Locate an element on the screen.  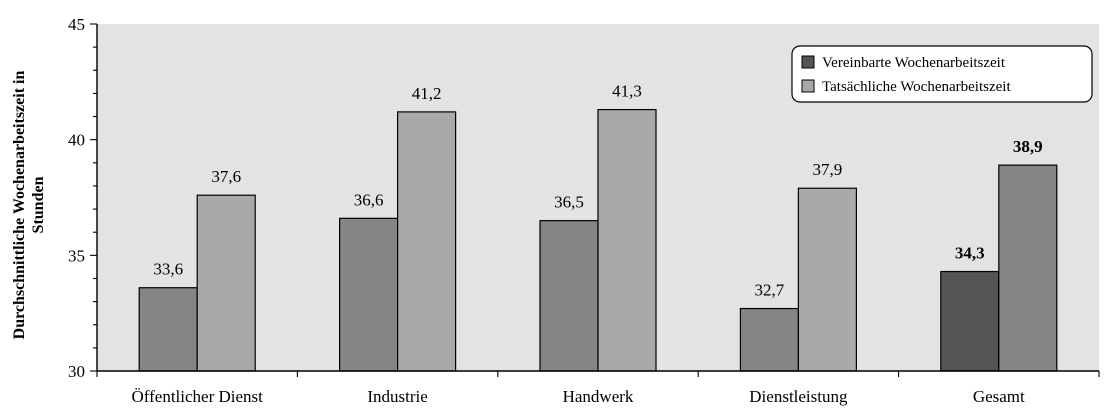
legend-swatch-vereinbart is located at coordinates (808, 62).